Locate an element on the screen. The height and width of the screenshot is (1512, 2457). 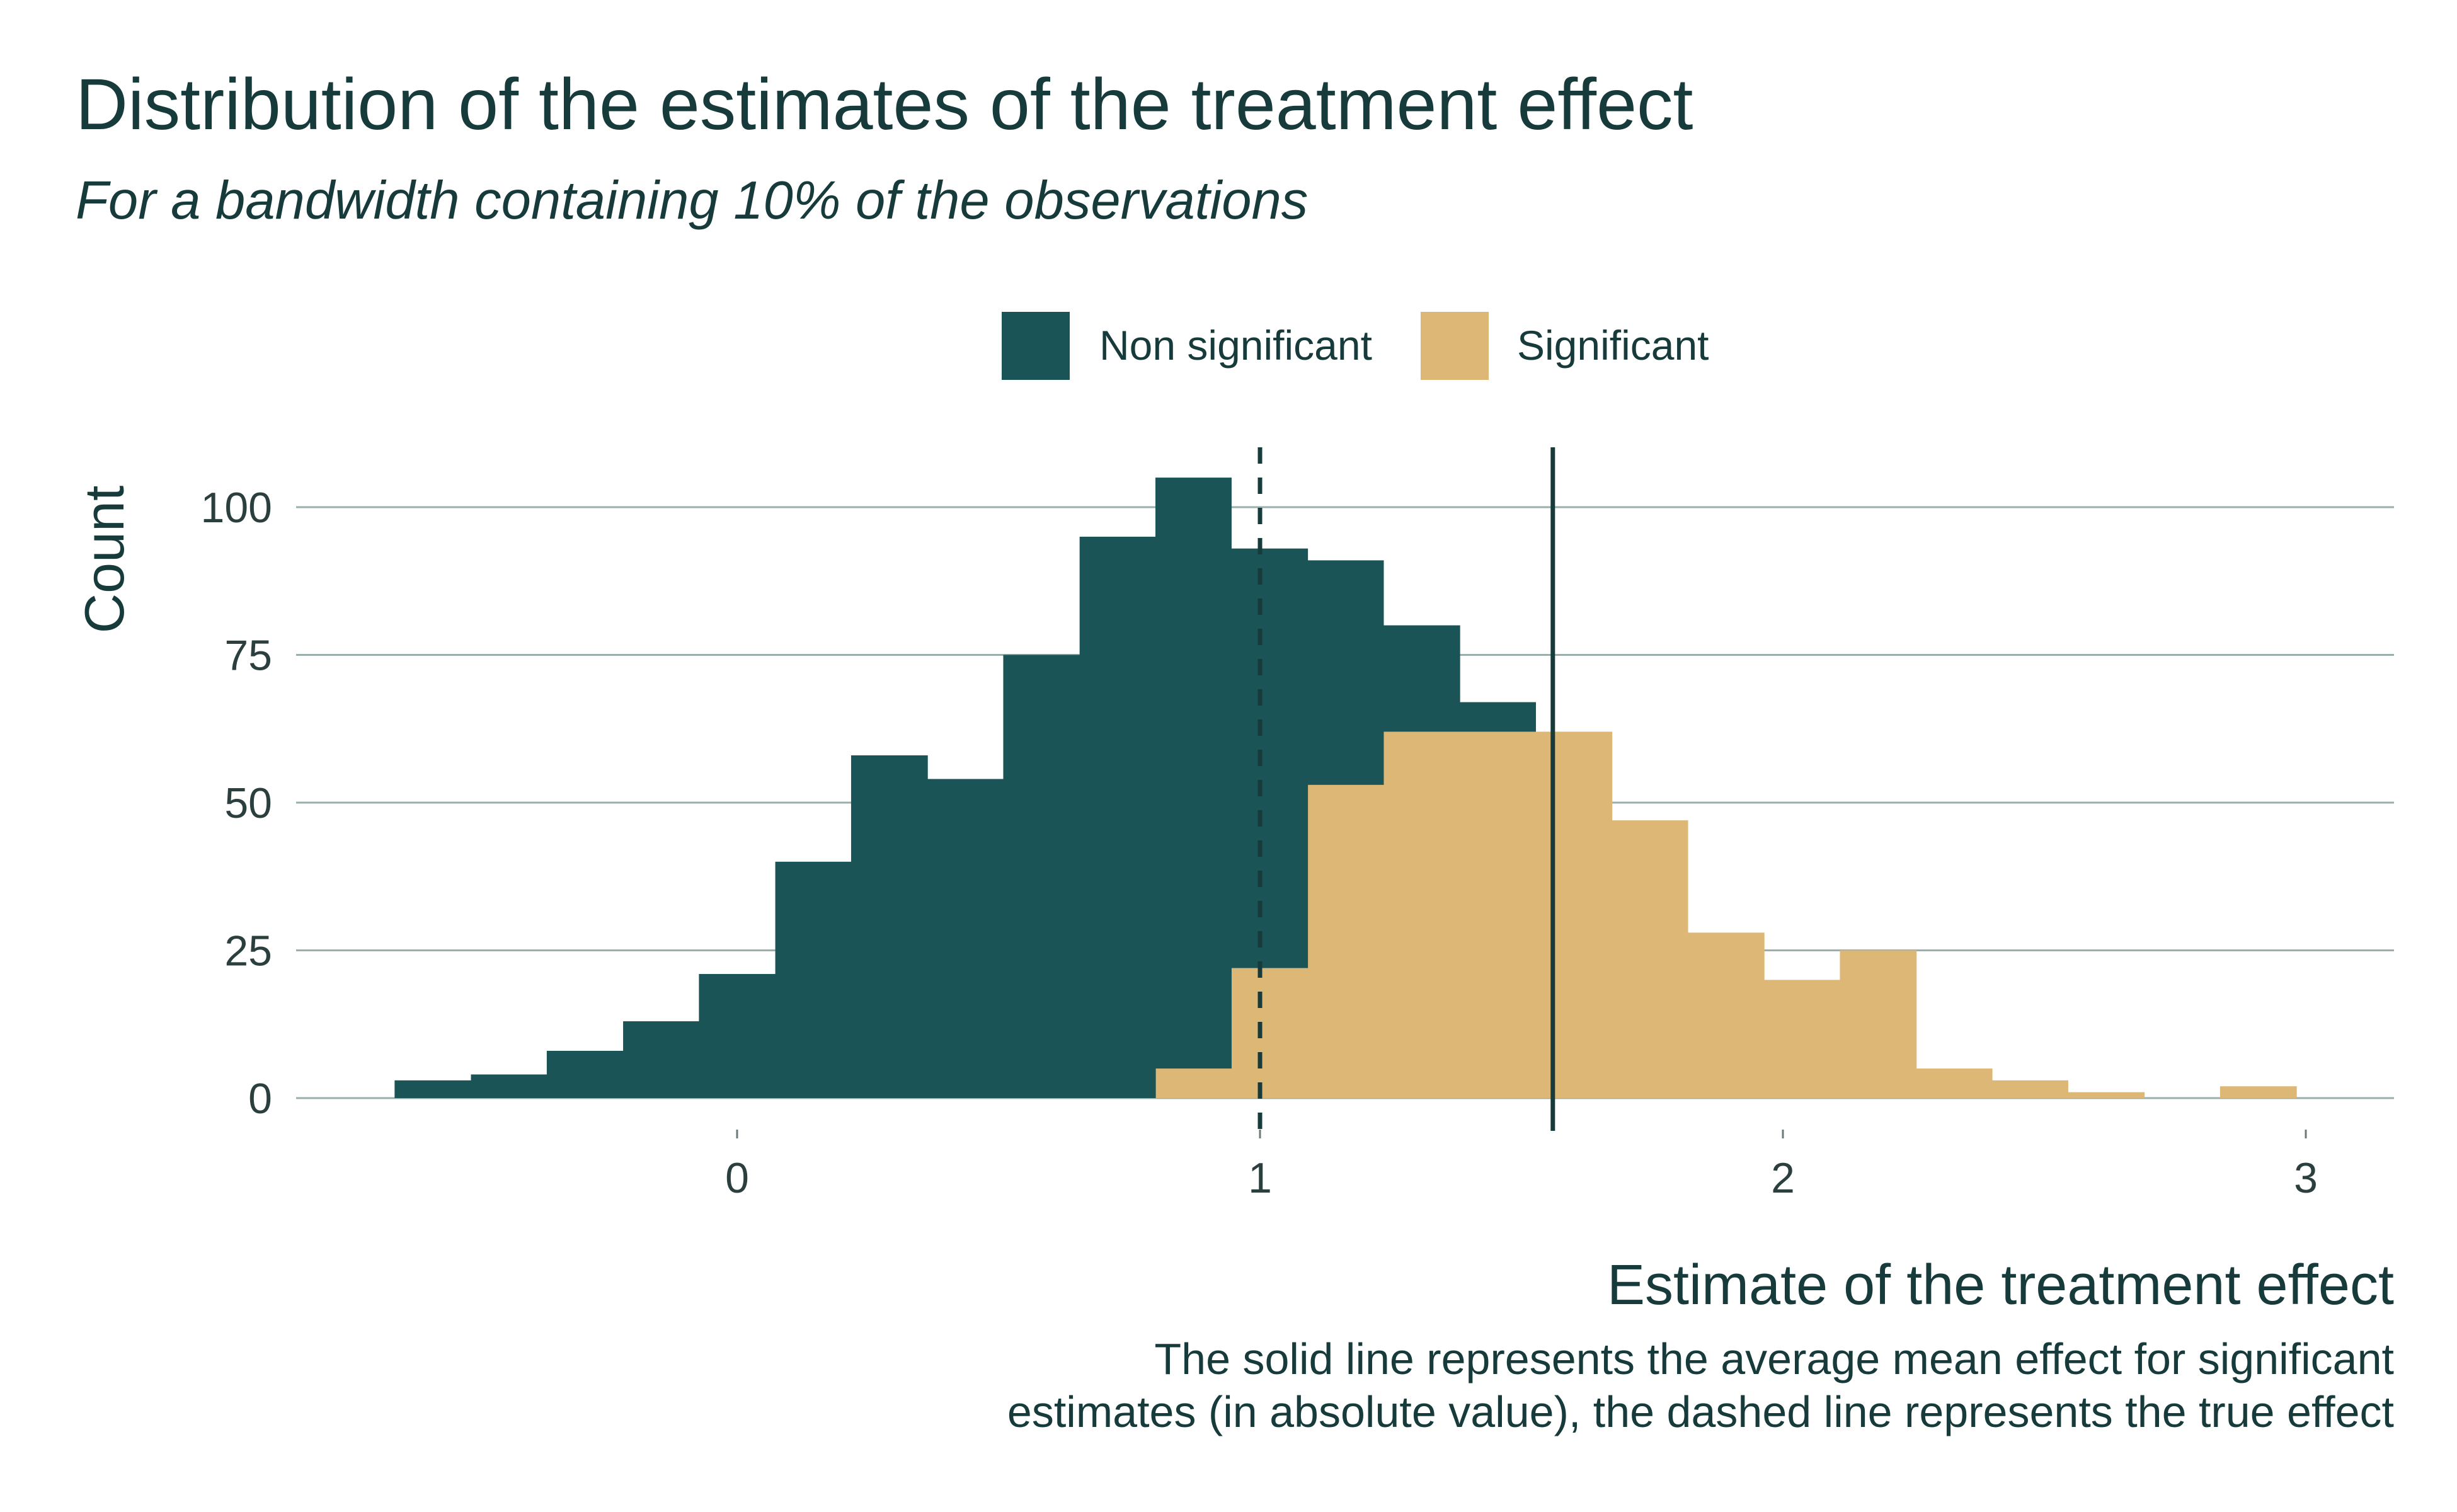
y-tick-label-25: 25 is located at coordinates (248, 951).